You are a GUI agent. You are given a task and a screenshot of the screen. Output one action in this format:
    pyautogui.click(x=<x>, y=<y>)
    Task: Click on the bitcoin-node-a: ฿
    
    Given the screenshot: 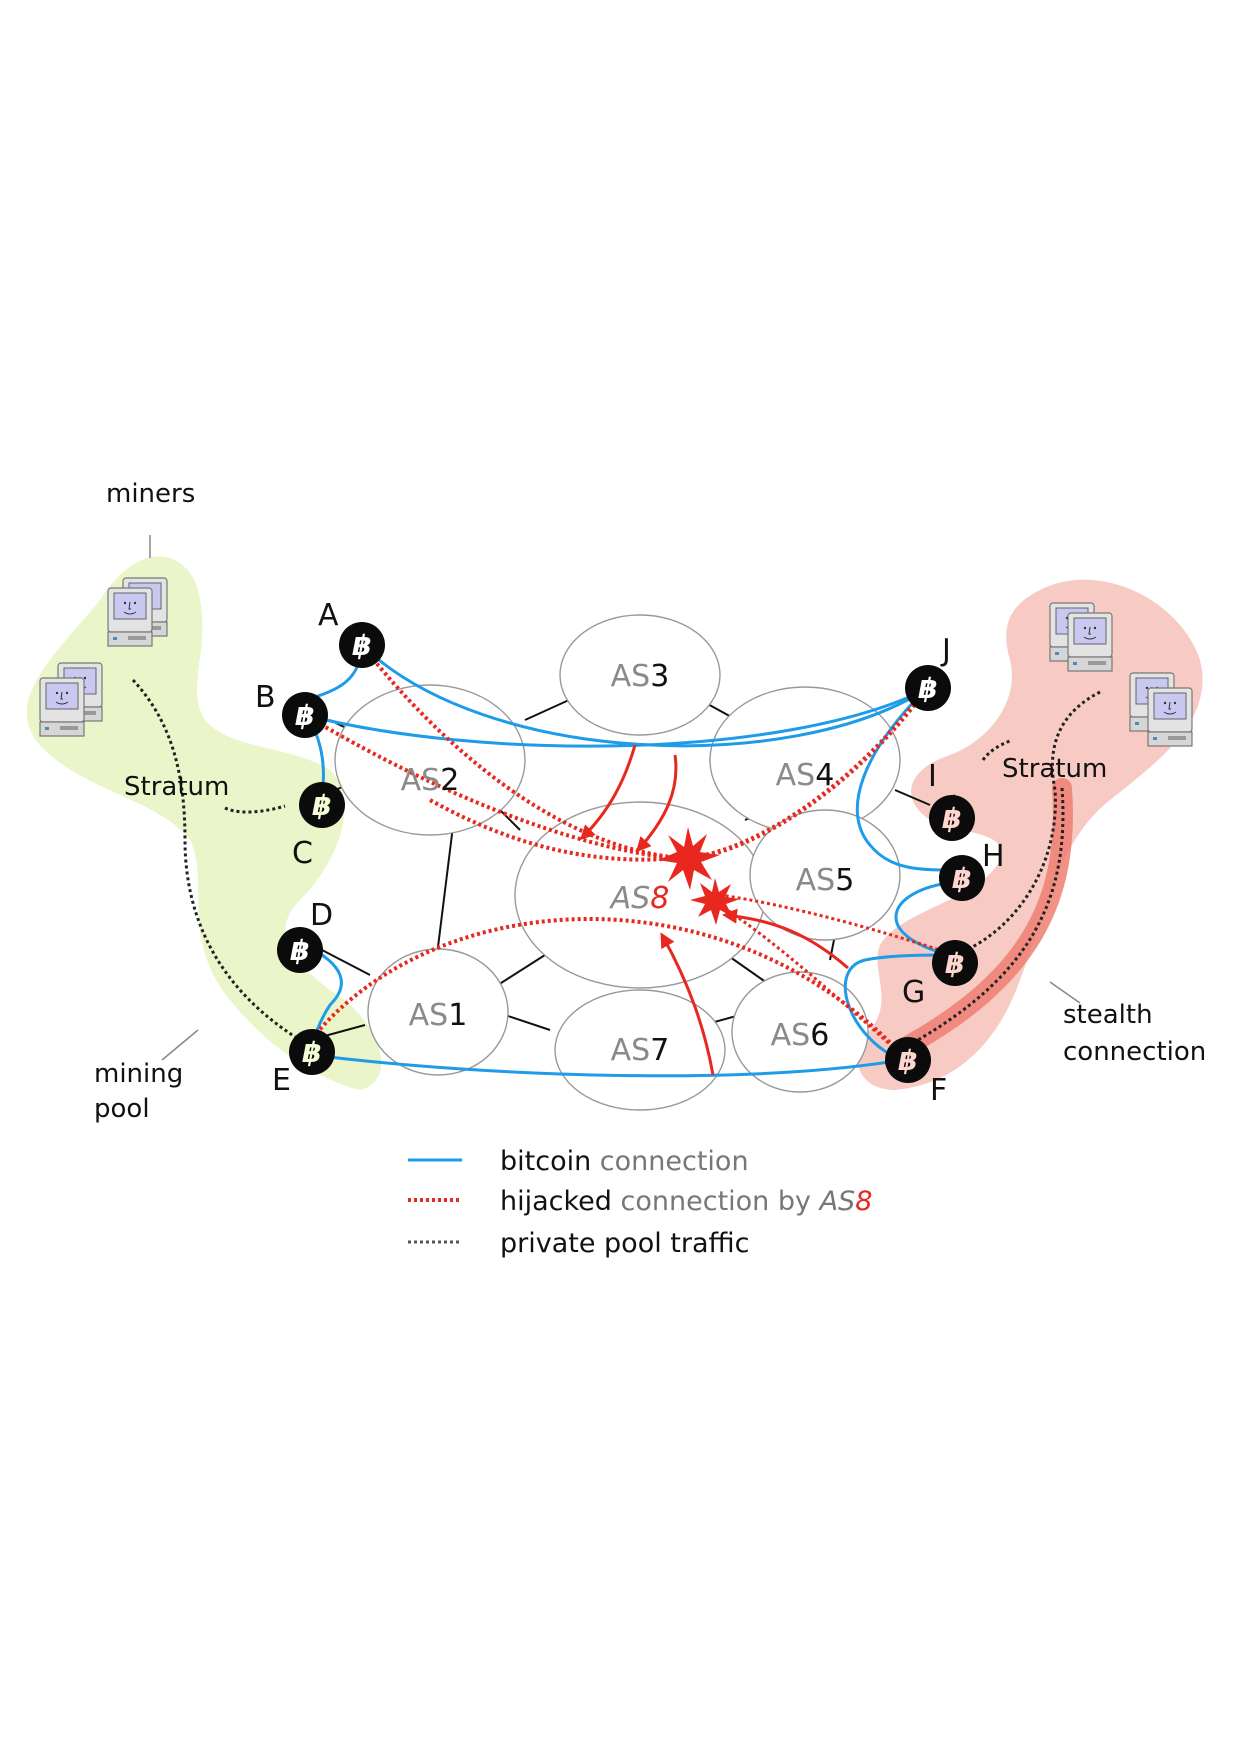 What is the action you would take?
    pyautogui.click(x=362, y=645)
    